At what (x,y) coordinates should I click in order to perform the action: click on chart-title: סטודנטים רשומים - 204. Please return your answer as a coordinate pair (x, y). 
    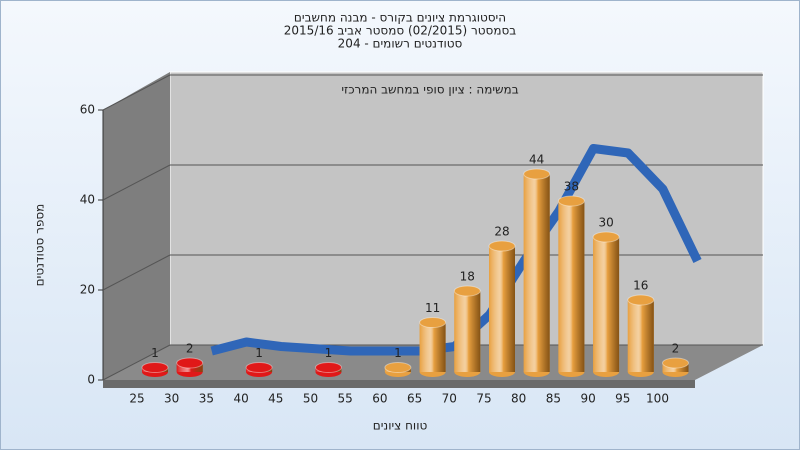
    Looking at the image, I should click on (400, 44).